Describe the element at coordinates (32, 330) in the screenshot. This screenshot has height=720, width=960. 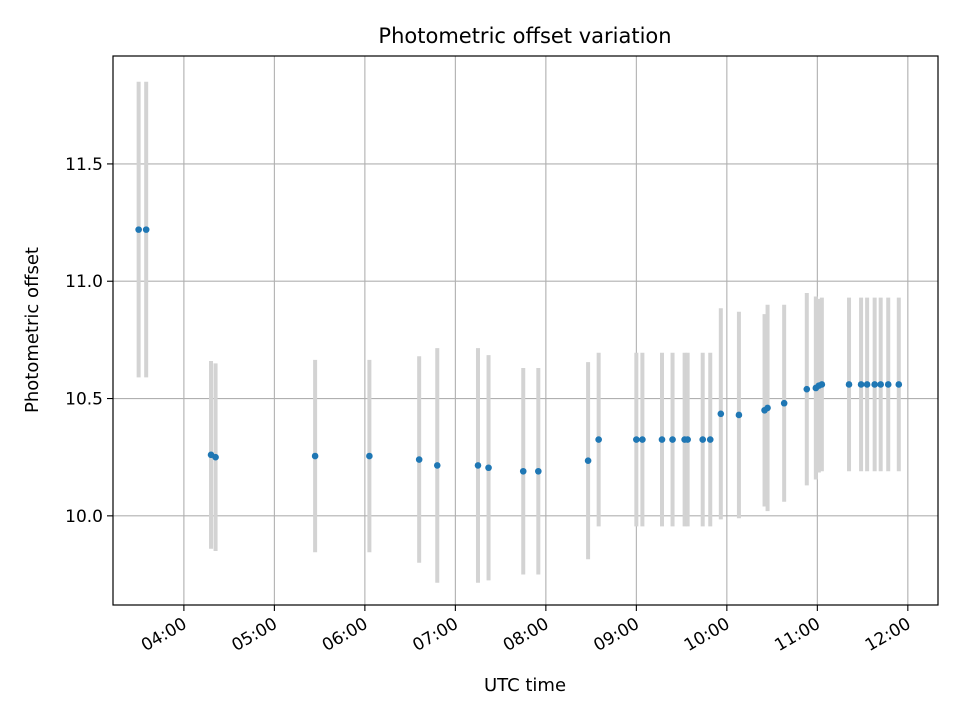
I see `y-axis-label: Photometric offset` at that location.